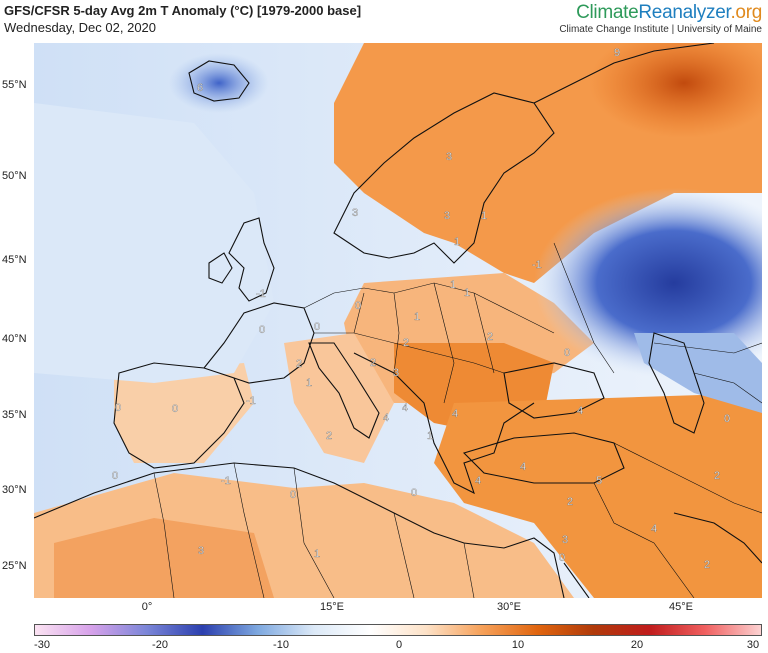 This screenshot has width=768, height=653. Describe the element at coordinates (684, 12) in the screenshot. I see `brand-part-2: Reanalyzer` at that location.